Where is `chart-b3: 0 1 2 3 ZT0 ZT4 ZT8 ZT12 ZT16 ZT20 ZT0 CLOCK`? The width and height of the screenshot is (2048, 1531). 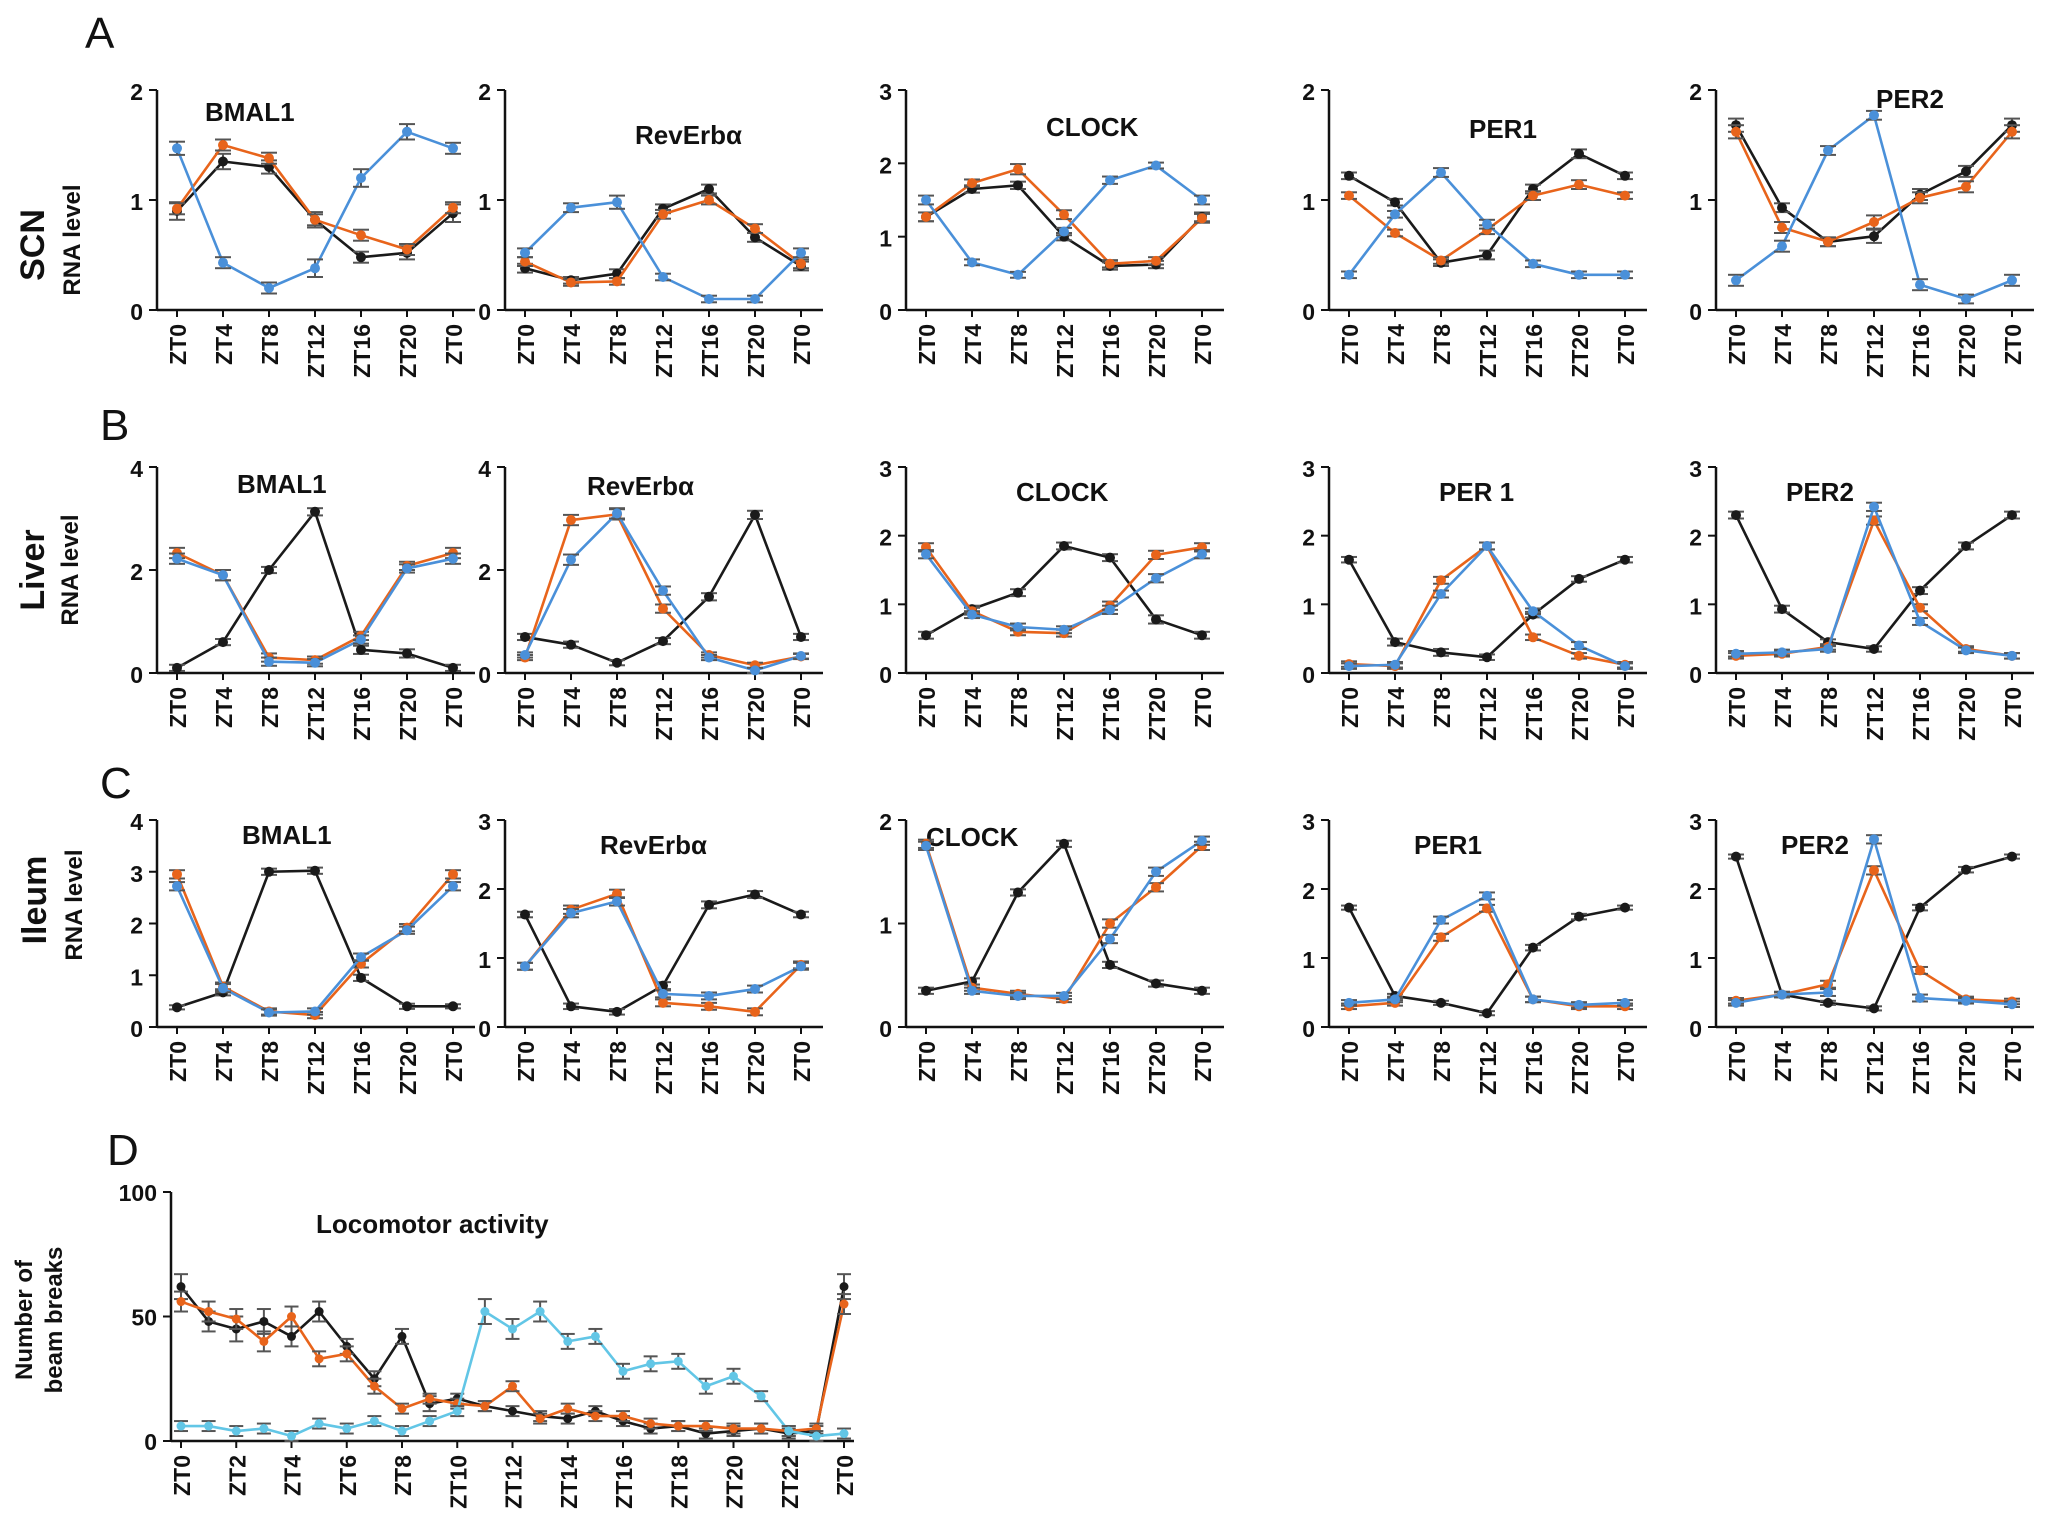
chart-b3: 0 1 2 3 ZT0 ZT4 ZT8 ZT12 ZT16 ZT20 ZT0 CLOCK is located at coordinates (1051, 598).